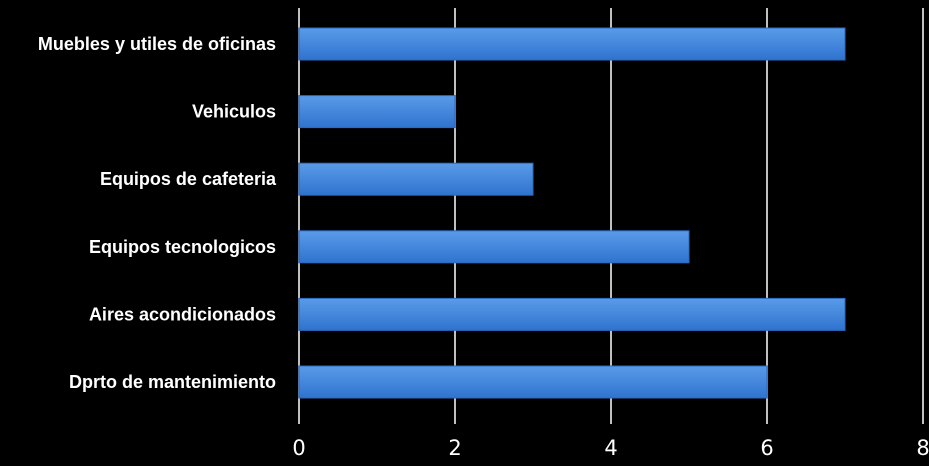  I want to click on category-label: Equipos tecnologicos, so click(182, 247).